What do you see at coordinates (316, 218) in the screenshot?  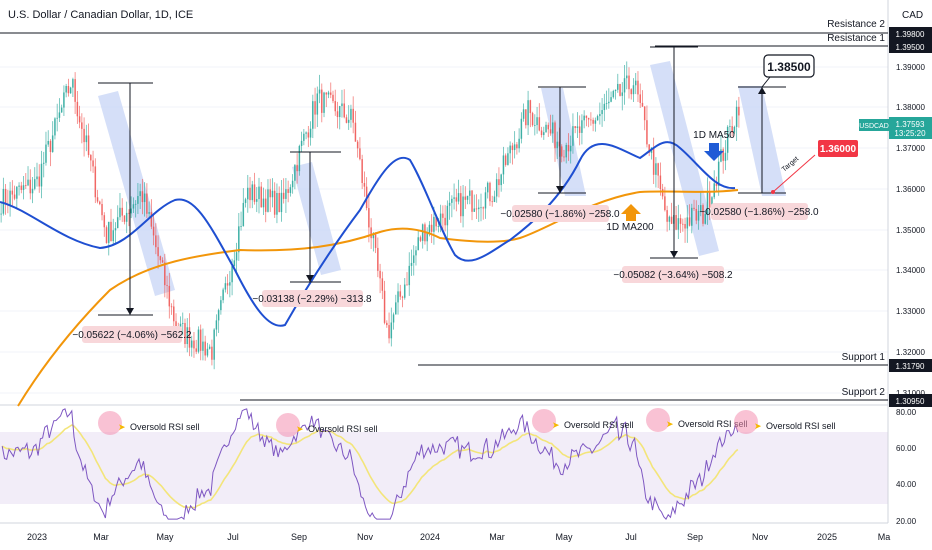 I see `correction-box` at bounding box center [316, 218].